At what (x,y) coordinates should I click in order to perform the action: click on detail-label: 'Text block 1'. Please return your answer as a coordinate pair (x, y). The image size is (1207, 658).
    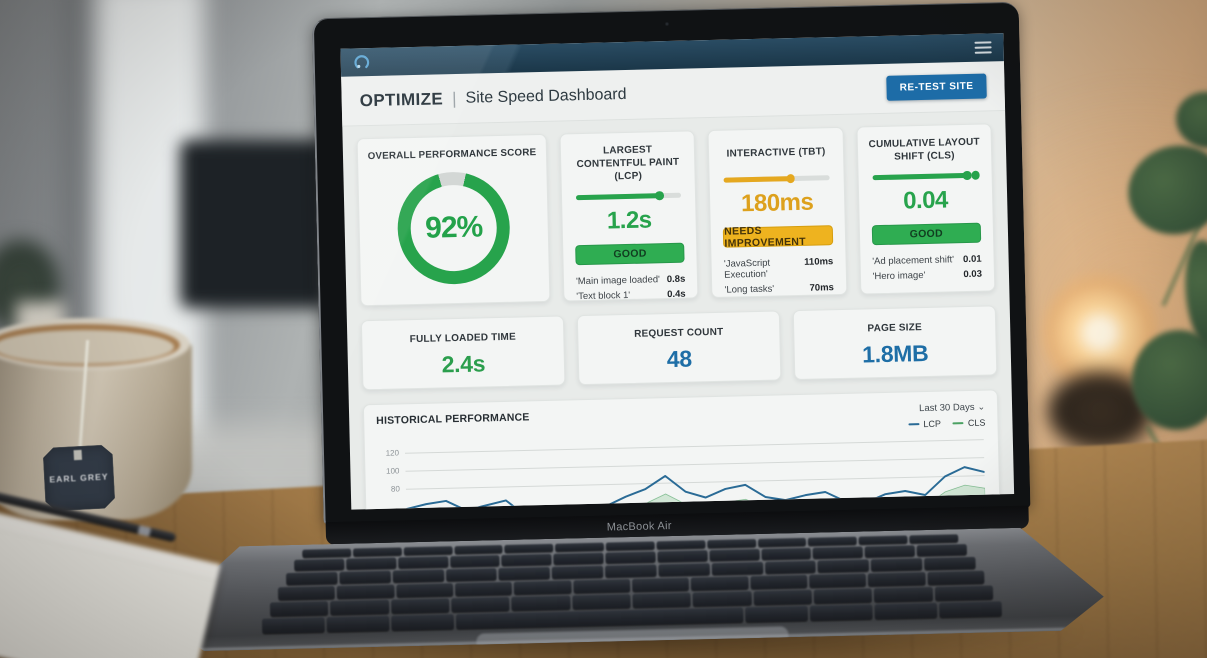
    Looking at the image, I should click on (603, 296).